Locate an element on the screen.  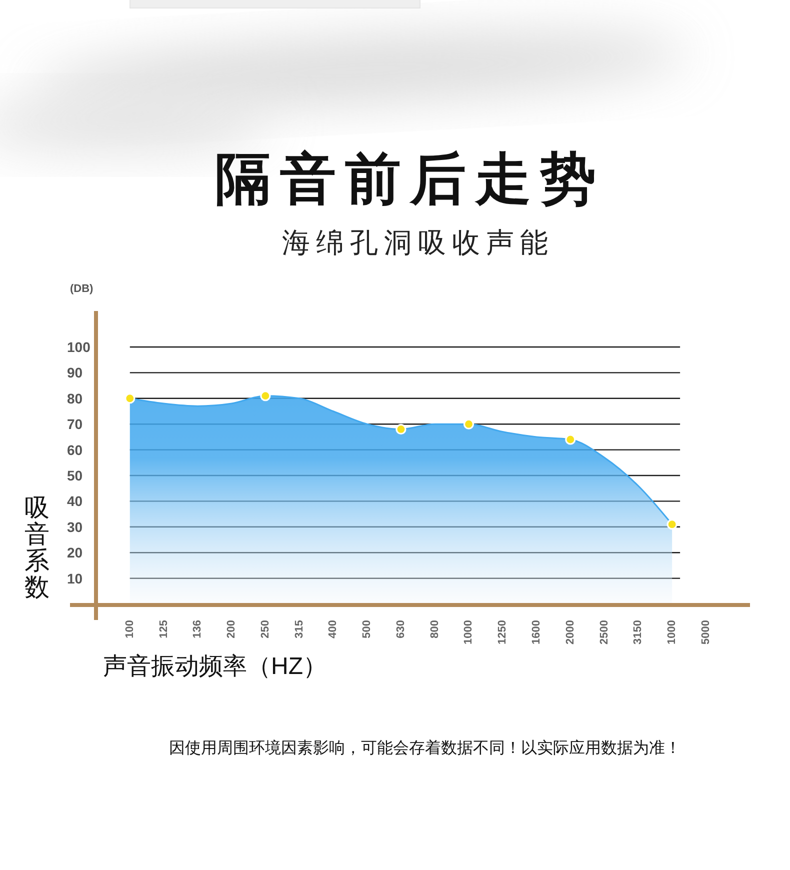
text: (DB) is located at coordinates (82, 289).